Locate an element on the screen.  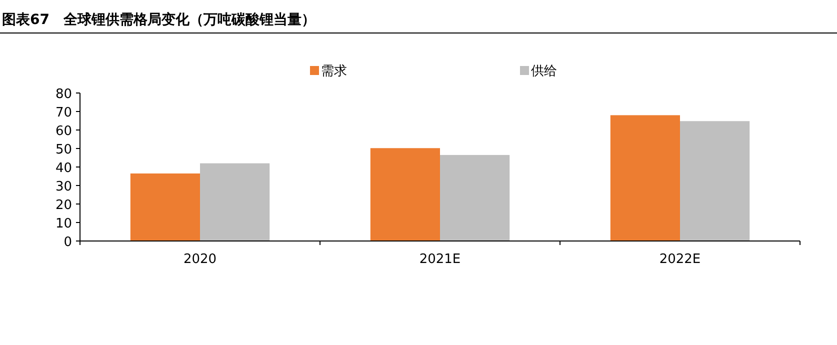
y-tick-label: 20 is located at coordinates (63, 205).